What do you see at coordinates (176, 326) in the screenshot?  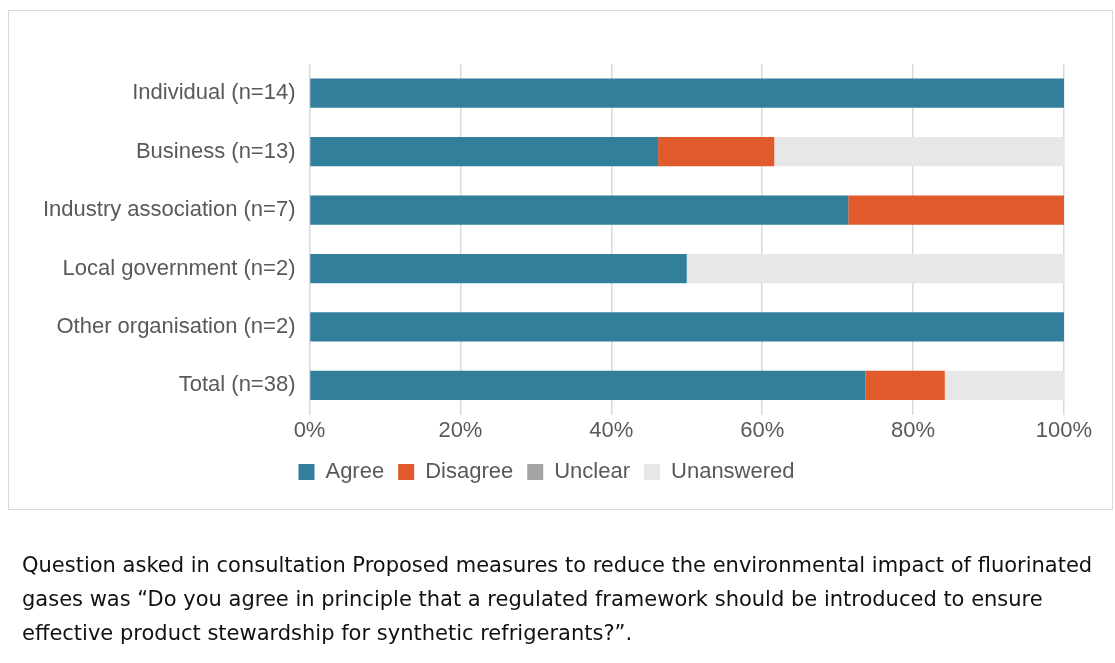 I see `y-tick-label: Other organisation (n=2)` at bounding box center [176, 326].